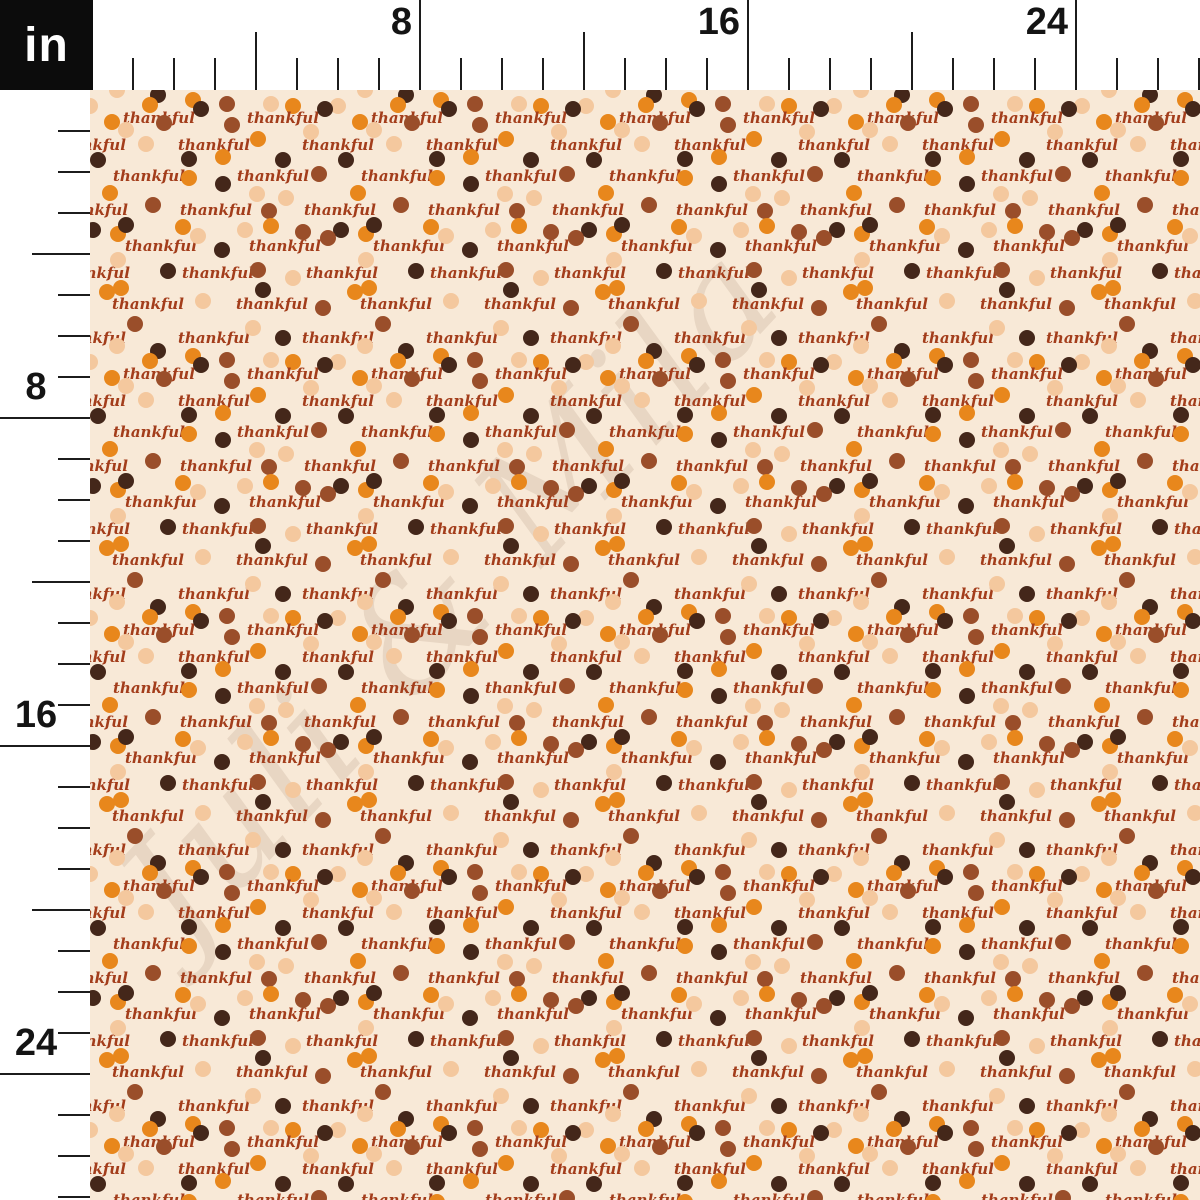 The height and width of the screenshot is (1200, 1200). I want to click on ruler-tick-top, so click(666, 74).